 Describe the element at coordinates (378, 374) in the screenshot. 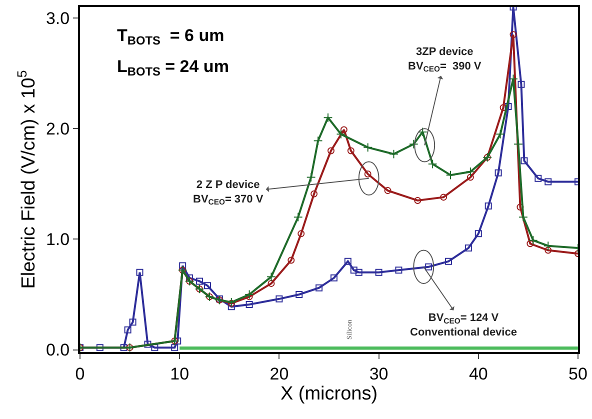

I see `x-tick-label: 30` at that location.